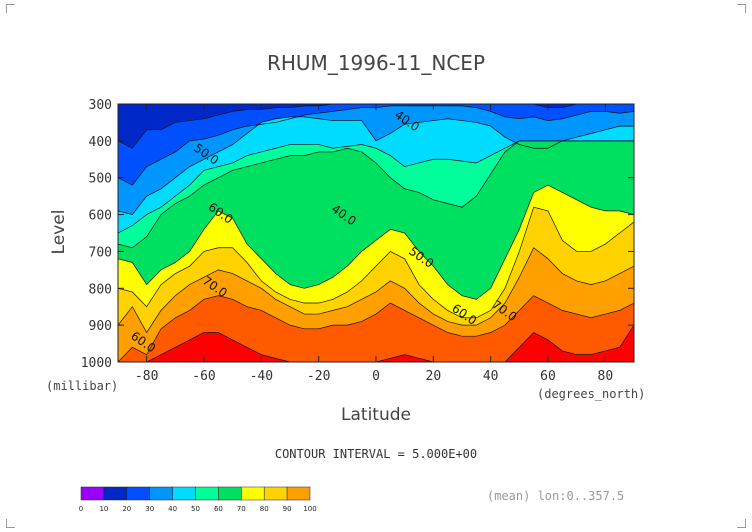 Image resolution: width=752 pixels, height=532 pixels. I want to click on colorbar-tick-label-5: 50, so click(195, 509).